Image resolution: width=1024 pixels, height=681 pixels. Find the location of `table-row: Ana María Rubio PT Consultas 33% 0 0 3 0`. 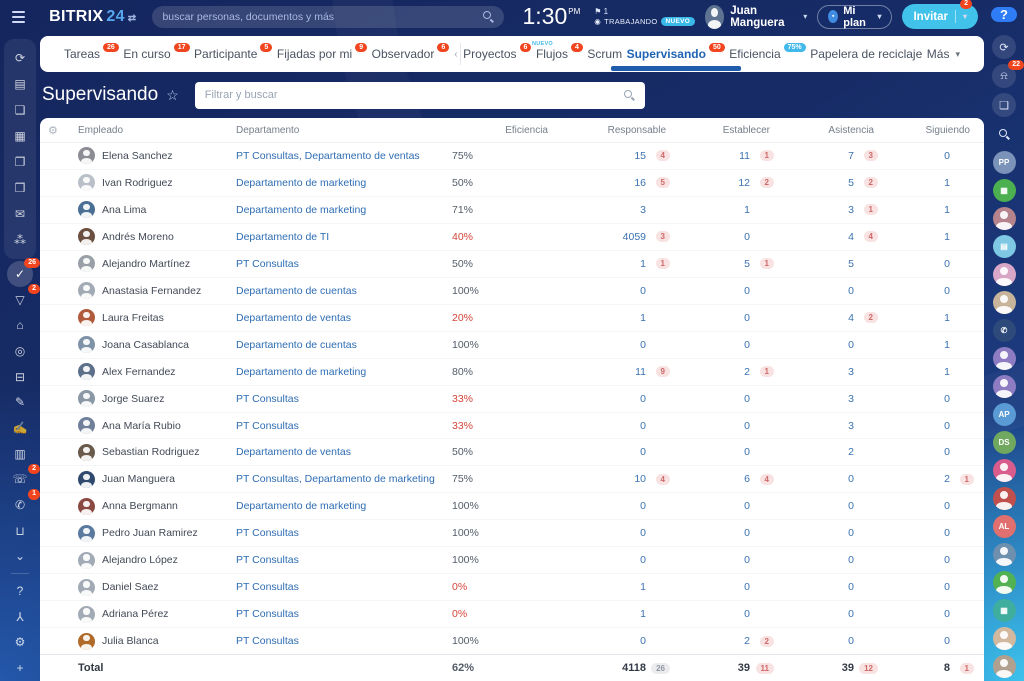

table-row: Ana María Rubio PT Consultas 33% 0 0 3 0 is located at coordinates (512, 426).